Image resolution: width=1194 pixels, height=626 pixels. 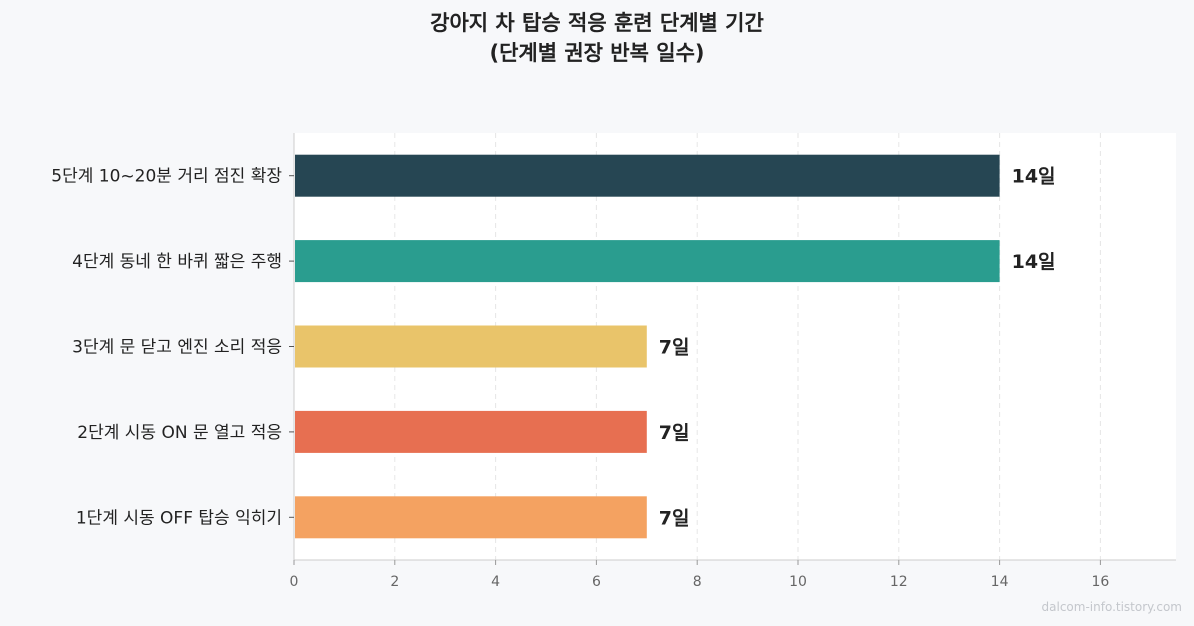 I want to click on category-label: 4단계 동네 한 바퀴 짧은 주행, so click(x=177, y=262).